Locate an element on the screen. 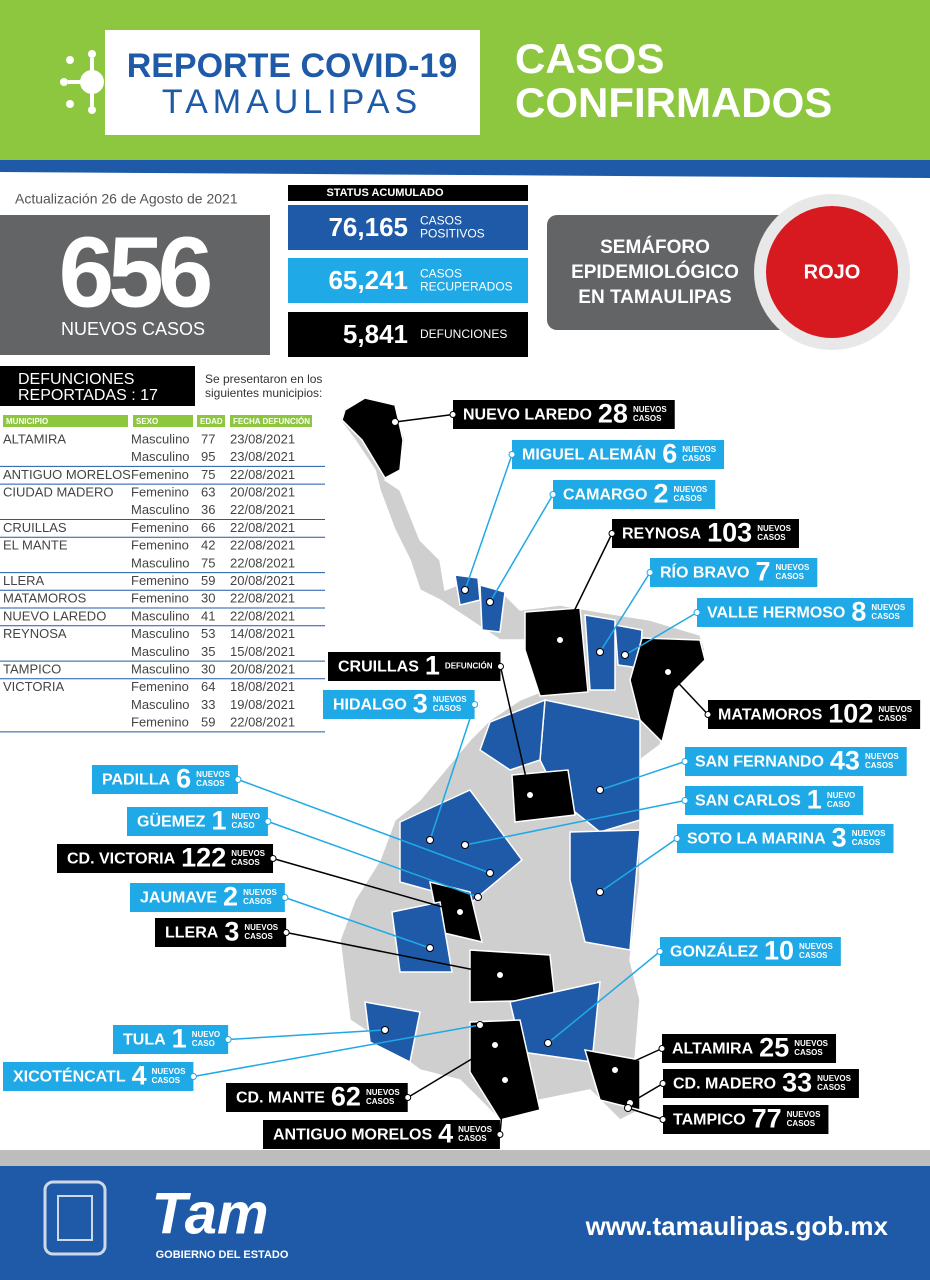 Image resolution: width=930 pixels, height=1280 pixels. table-cell: 41 is located at coordinates (208, 615).